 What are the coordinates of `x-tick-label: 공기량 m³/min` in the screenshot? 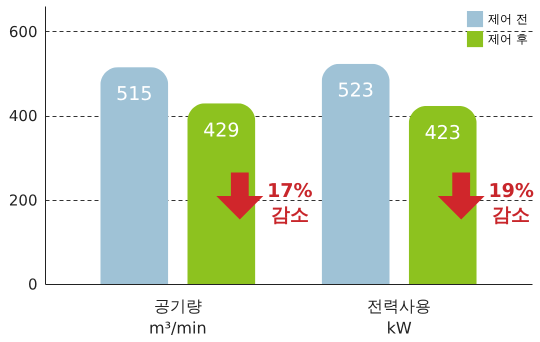 It's located at (178, 317).